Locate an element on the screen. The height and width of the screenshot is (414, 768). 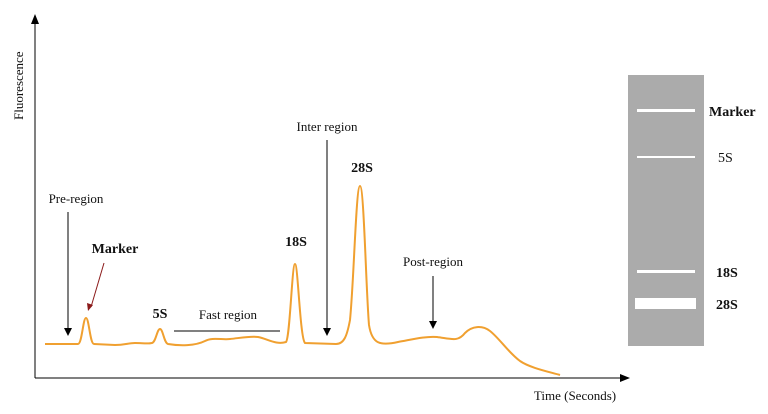
x-axis-arrow is located at coordinates (625, 378).